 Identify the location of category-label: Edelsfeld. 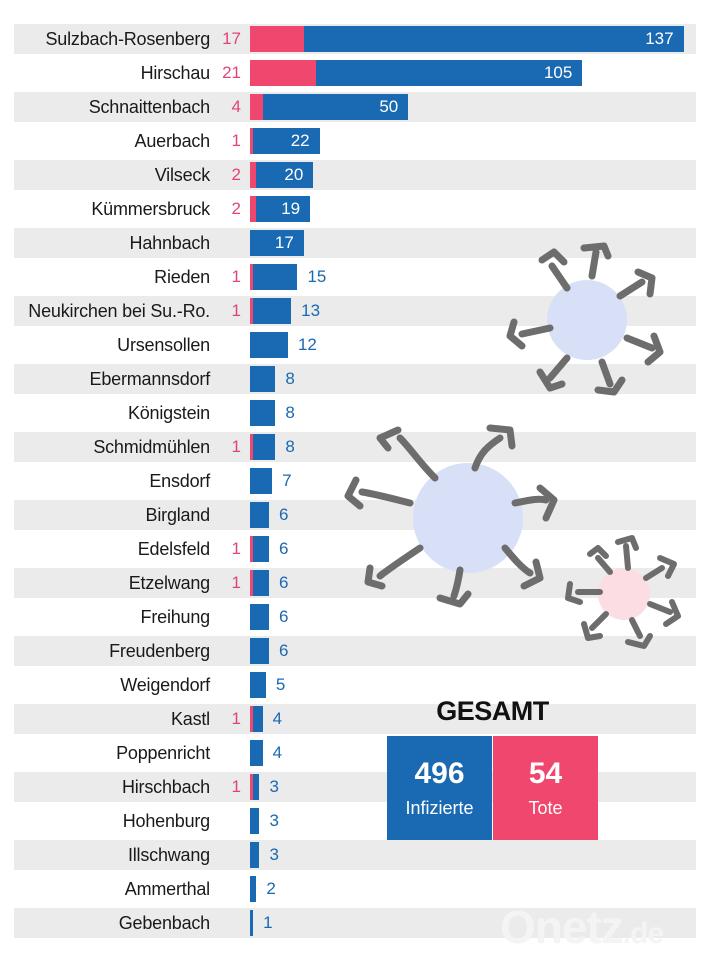
(173, 549).